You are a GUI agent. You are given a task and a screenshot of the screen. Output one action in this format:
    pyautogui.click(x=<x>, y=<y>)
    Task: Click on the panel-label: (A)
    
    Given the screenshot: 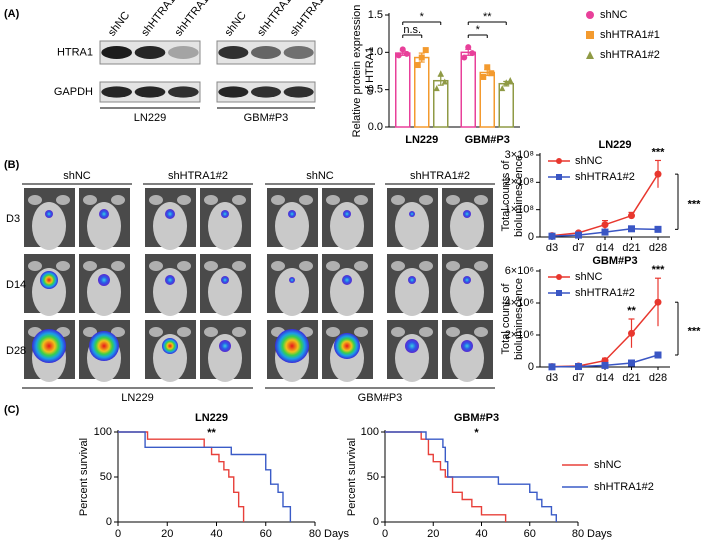 What is the action you would take?
    pyautogui.click(x=12, y=14)
    